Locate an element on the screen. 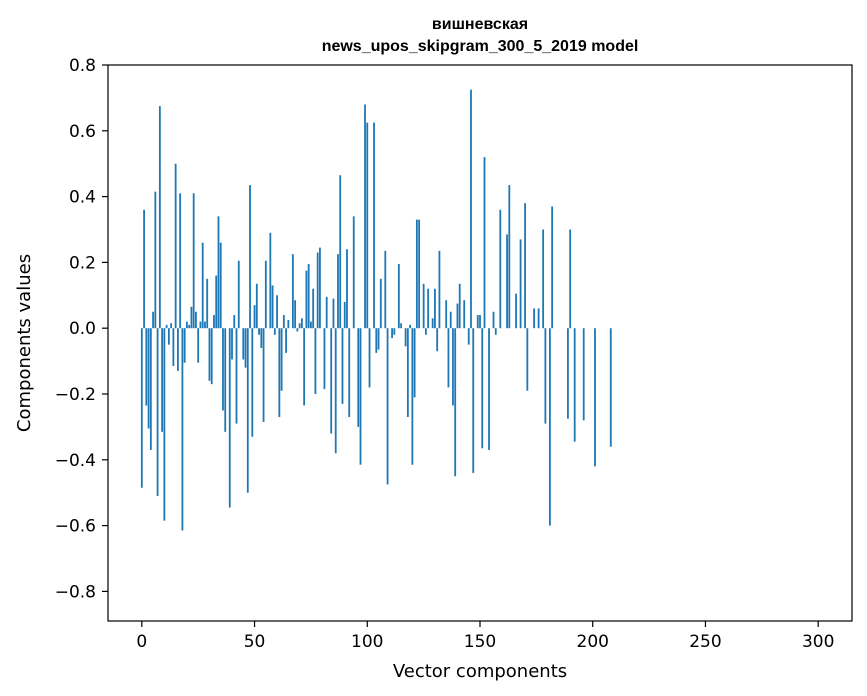 The height and width of the screenshot is (696, 867). y-tick-label: 0.6 is located at coordinates (82, 132).